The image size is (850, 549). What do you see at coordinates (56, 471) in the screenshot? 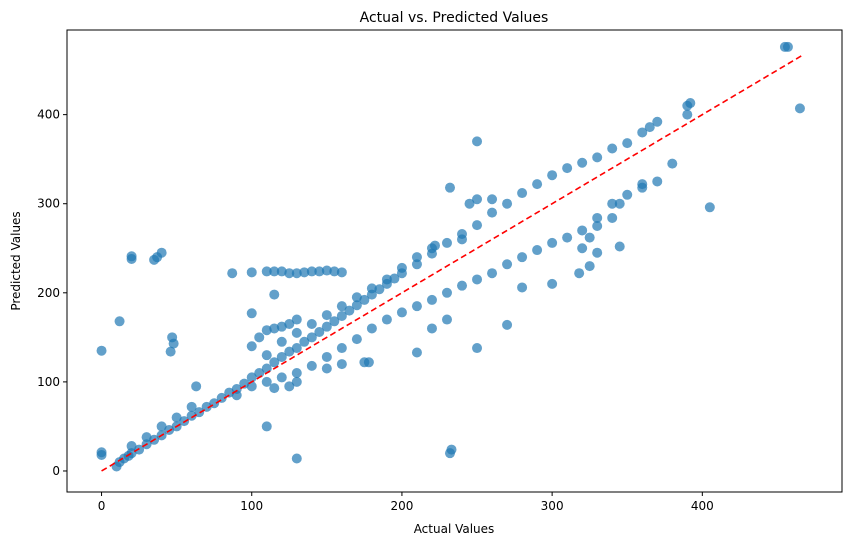
I see `y-tick-label: 0` at bounding box center [56, 471].